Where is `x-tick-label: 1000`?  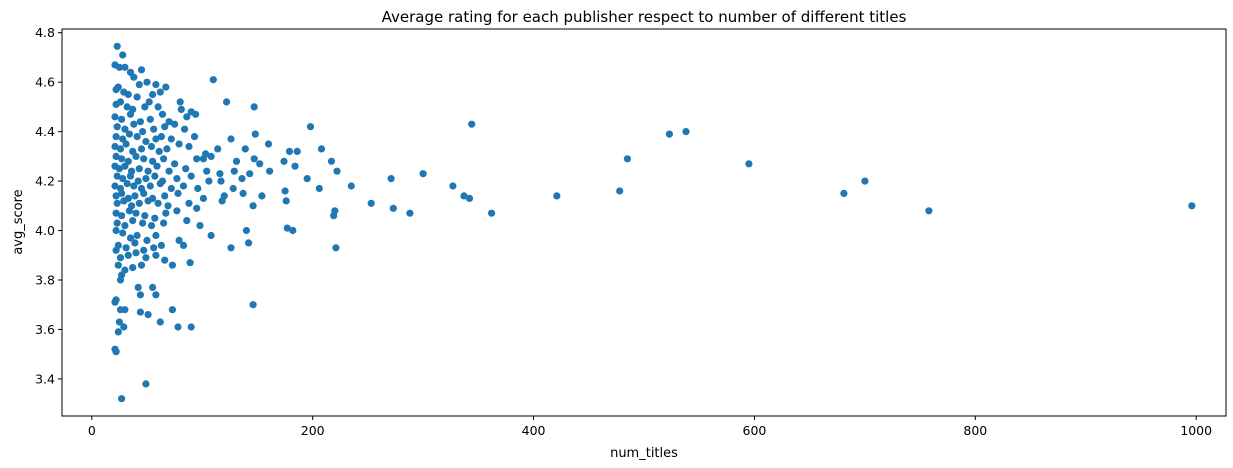
x-tick-label: 1000 is located at coordinates (1196, 430).